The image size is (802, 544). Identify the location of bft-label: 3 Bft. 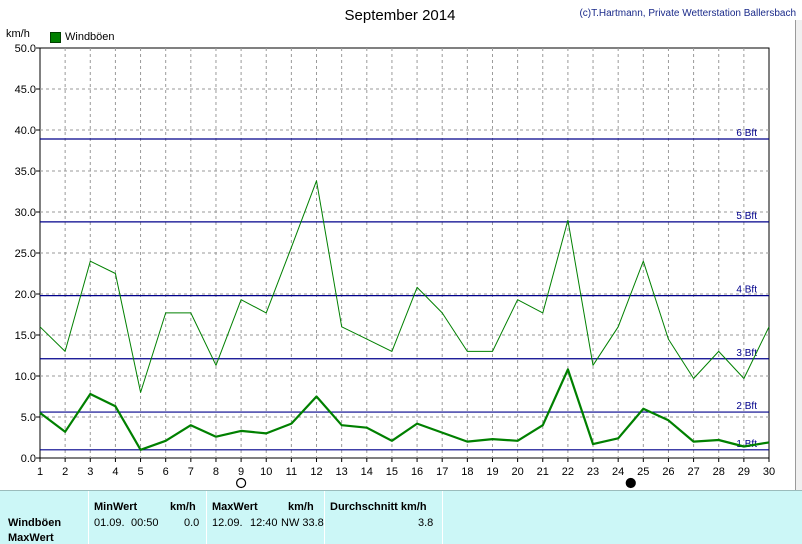
(746, 353).